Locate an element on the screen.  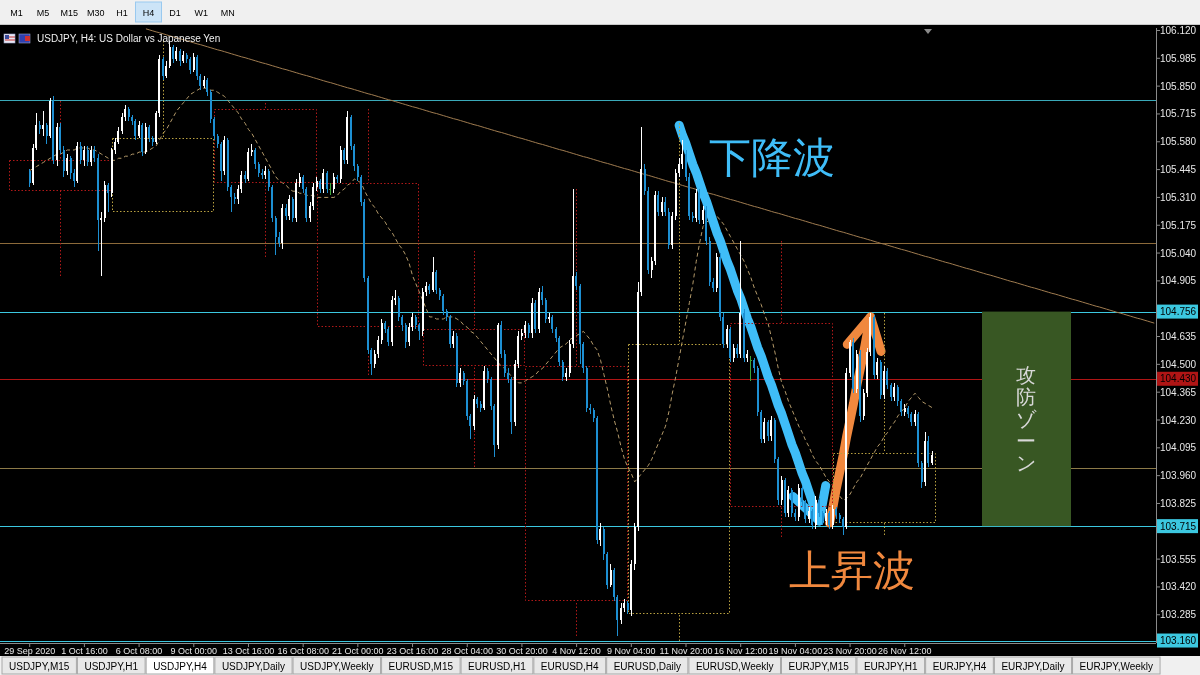
y-tick-label: 106.120 is located at coordinates (1178, 30).